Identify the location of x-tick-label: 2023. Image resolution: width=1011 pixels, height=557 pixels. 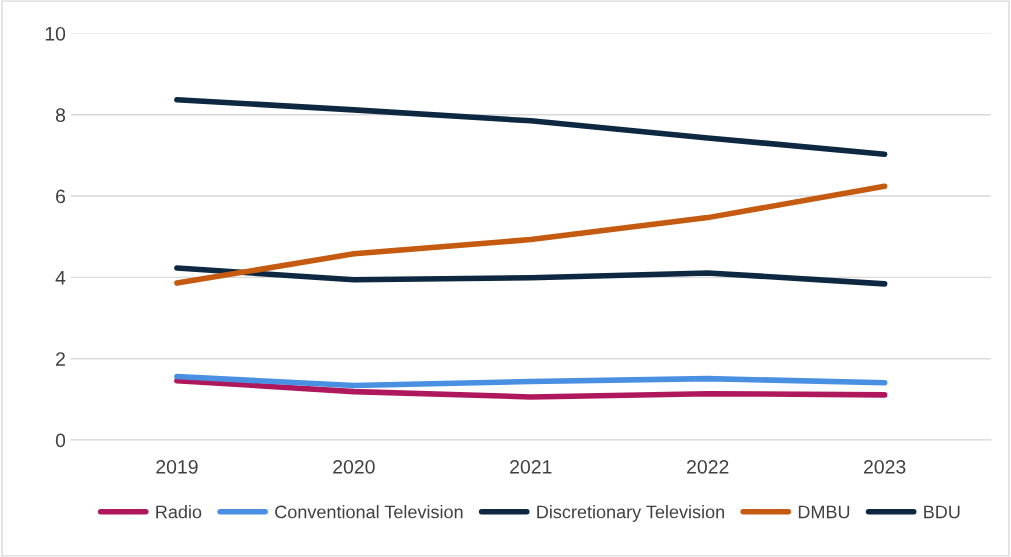
(884, 466).